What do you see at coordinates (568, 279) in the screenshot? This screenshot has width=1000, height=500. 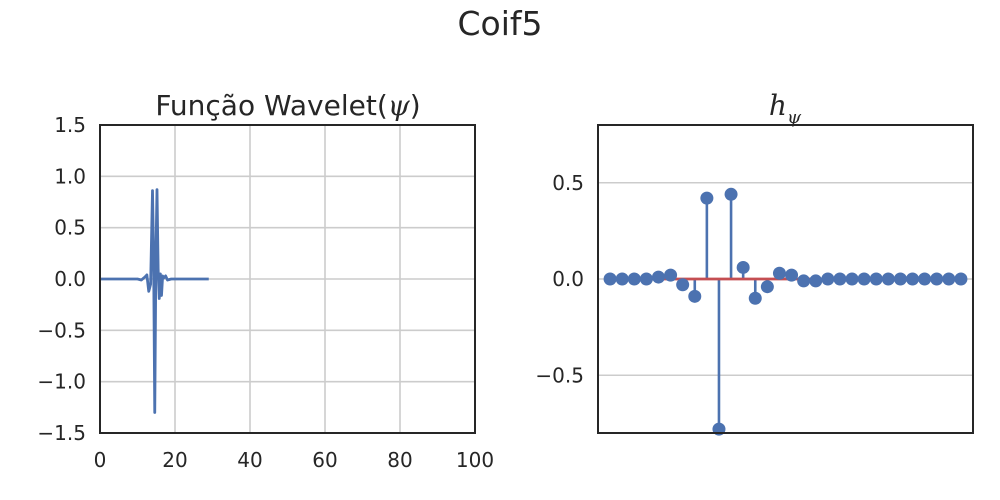 I see `right-ytick-label: 0.0` at bounding box center [568, 279].